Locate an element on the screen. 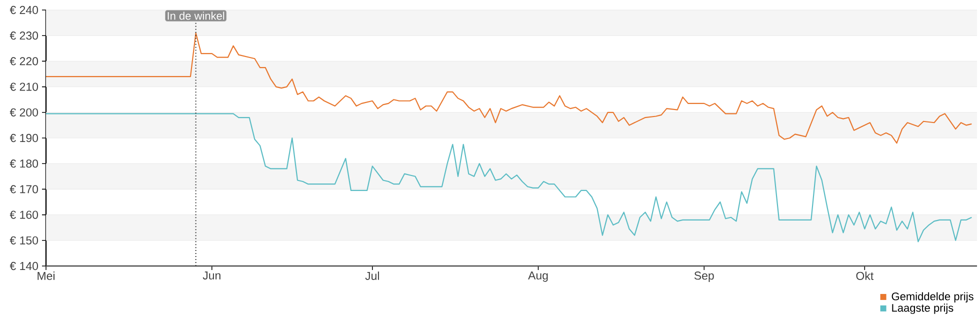  y-tick-label: € 180 is located at coordinates (24, 164).